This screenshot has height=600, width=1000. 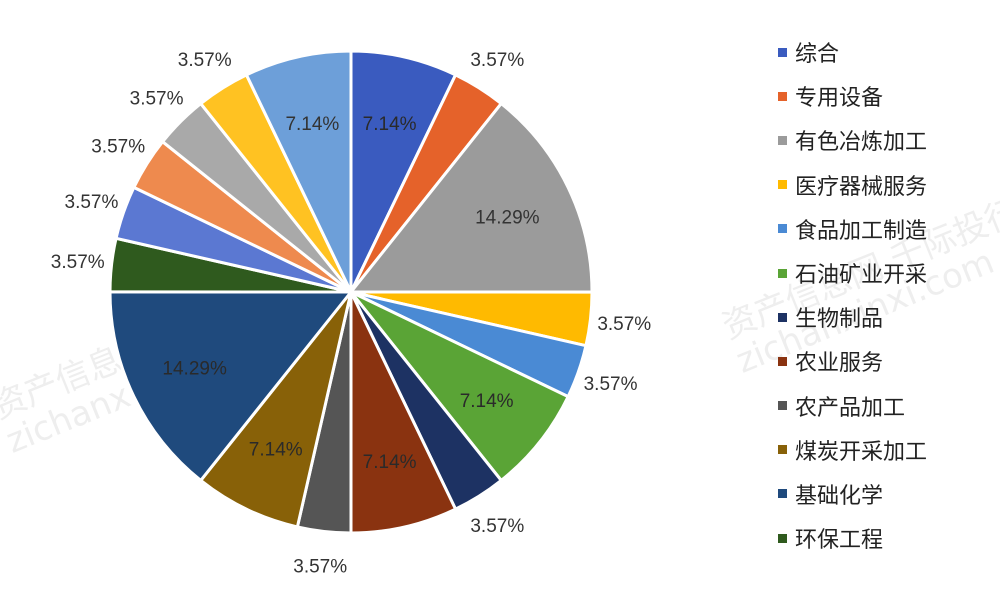 What do you see at coordinates (624, 324) in the screenshot?
I see `pie-slice-label-3: 3.57%` at bounding box center [624, 324].